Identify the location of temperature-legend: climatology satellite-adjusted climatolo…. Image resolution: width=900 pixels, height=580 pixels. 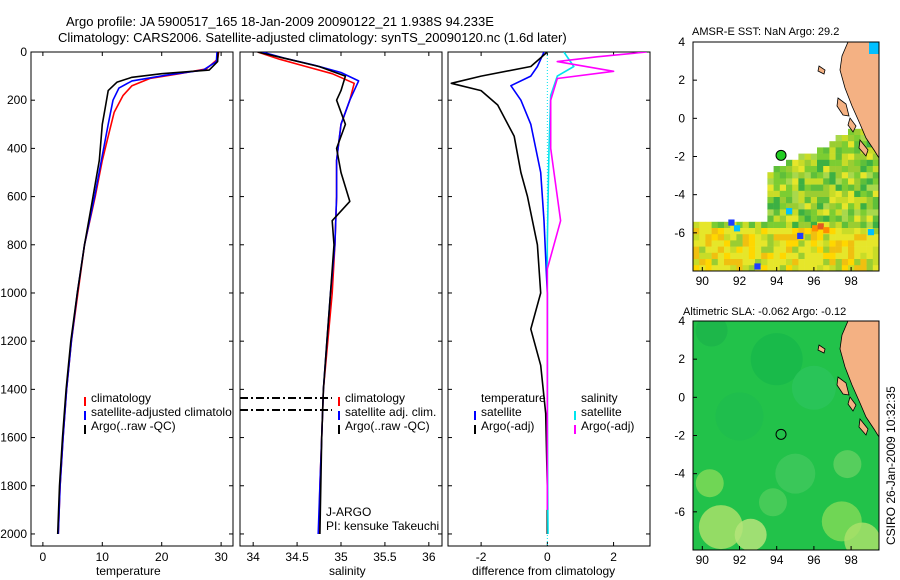
(158, 412).